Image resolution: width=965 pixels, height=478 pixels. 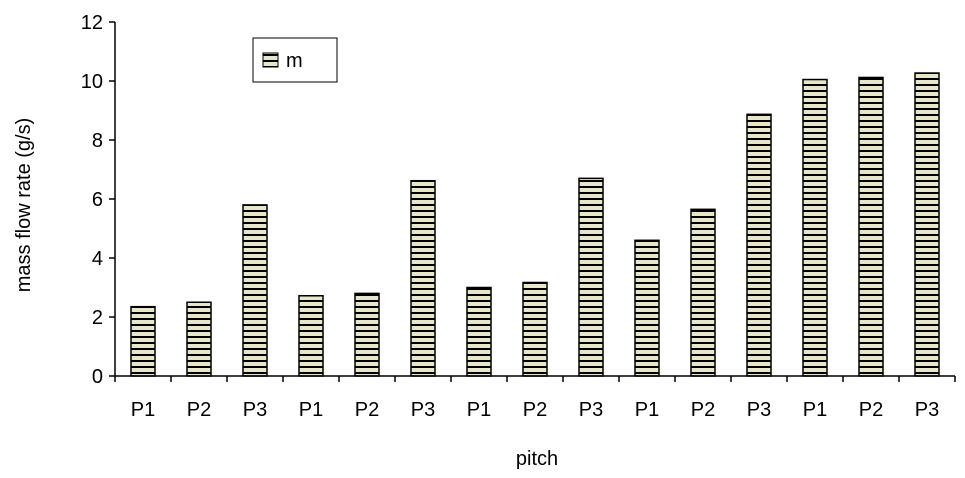 I want to click on y-tick-label: 10, so click(x=92, y=82).